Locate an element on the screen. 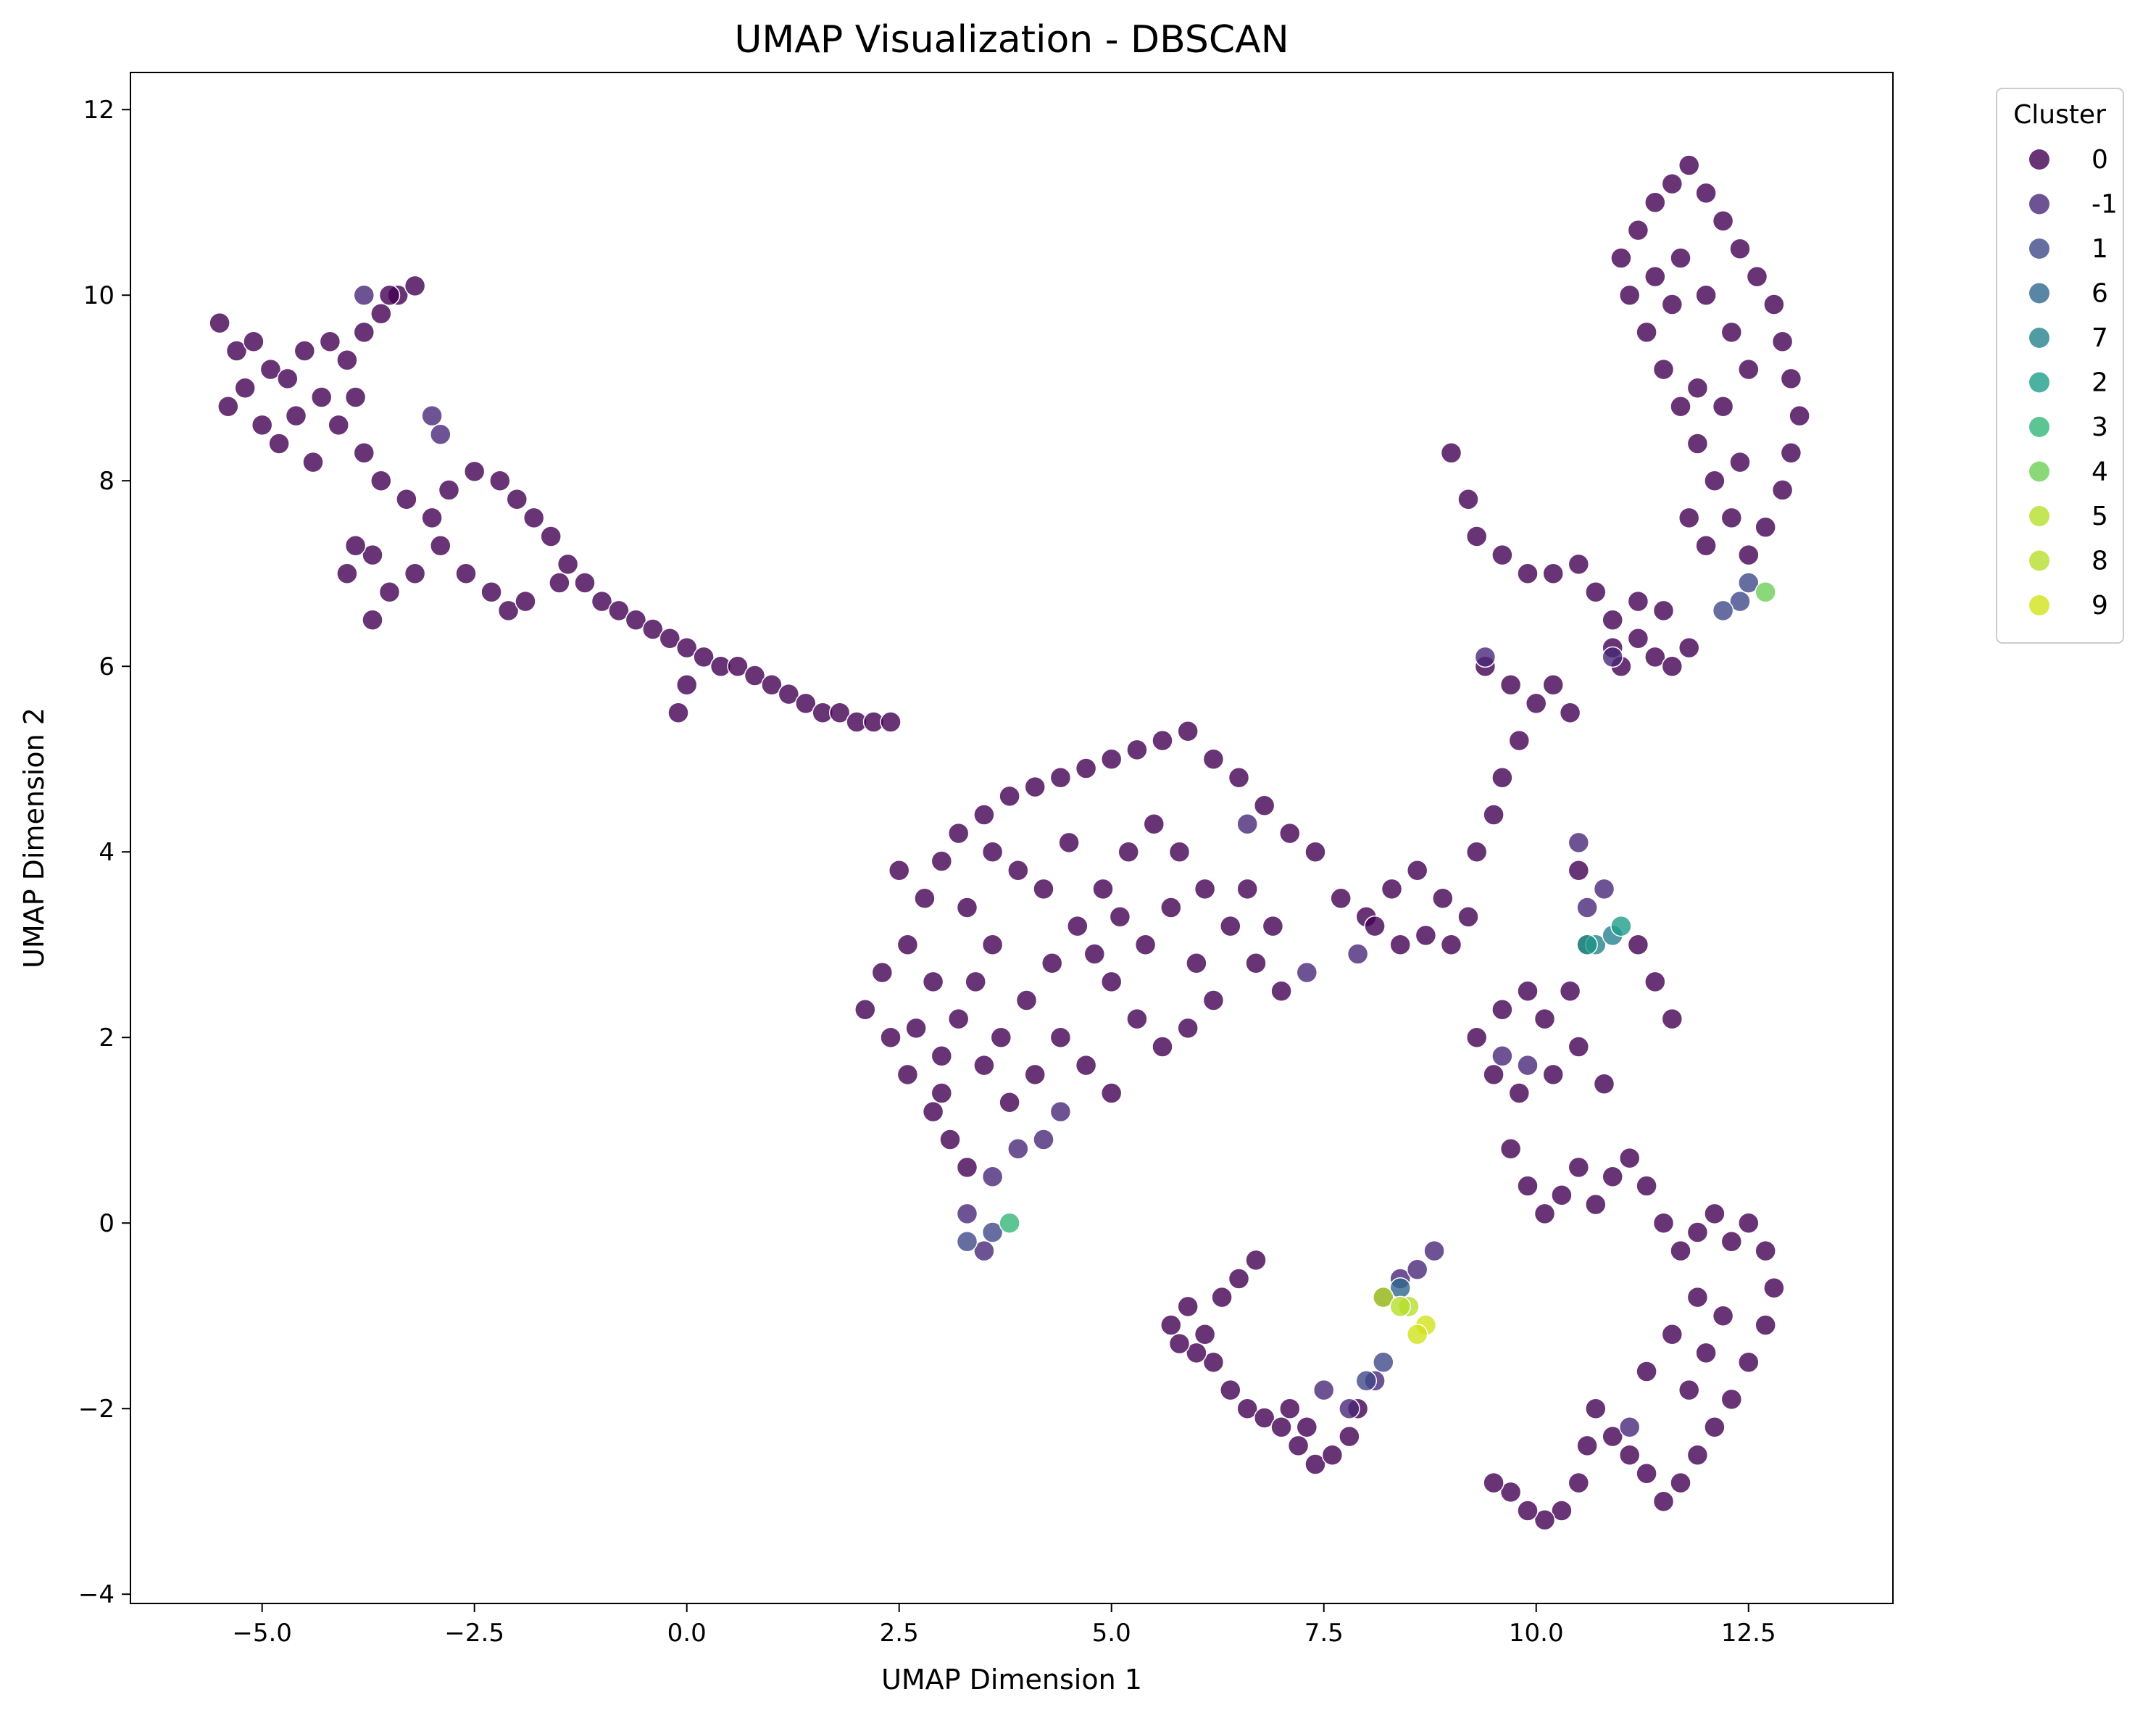  scatter-point-cluster--1-25 is located at coordinates (1612, 657).